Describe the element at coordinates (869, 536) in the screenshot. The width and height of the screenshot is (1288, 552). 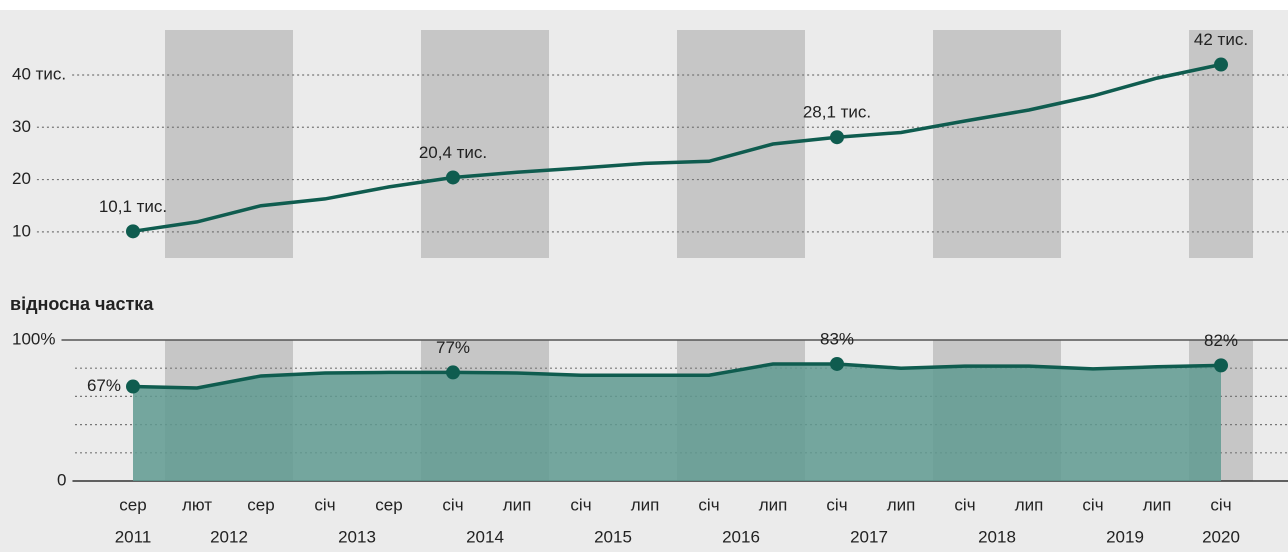
I see `x-group-label: 2017` at that location.